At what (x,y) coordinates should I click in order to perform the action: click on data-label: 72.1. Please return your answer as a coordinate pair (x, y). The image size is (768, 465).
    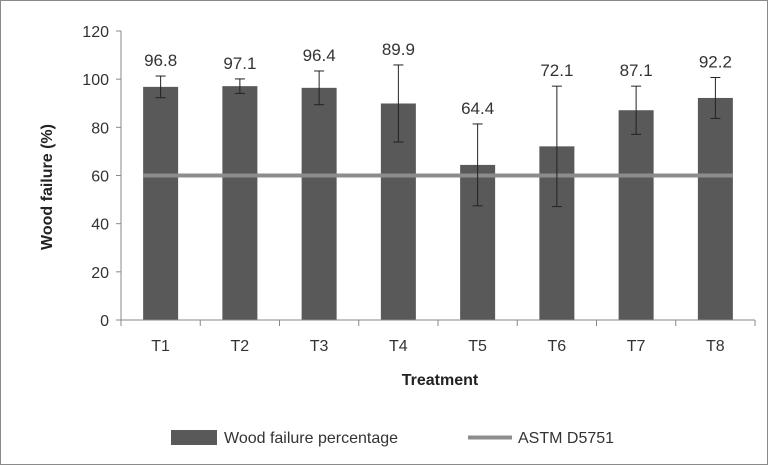
    Looking at the image, I should click on (556, 70).